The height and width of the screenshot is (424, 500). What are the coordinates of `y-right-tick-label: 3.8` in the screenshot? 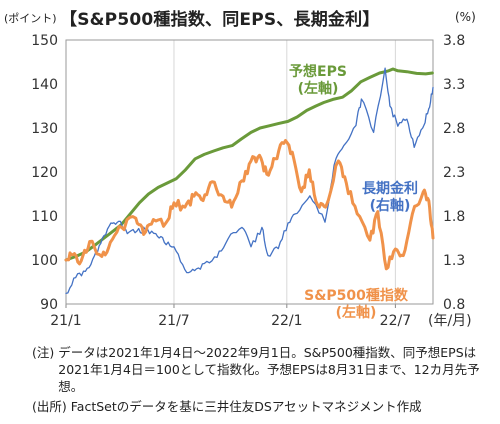 It's located at (454, 41).